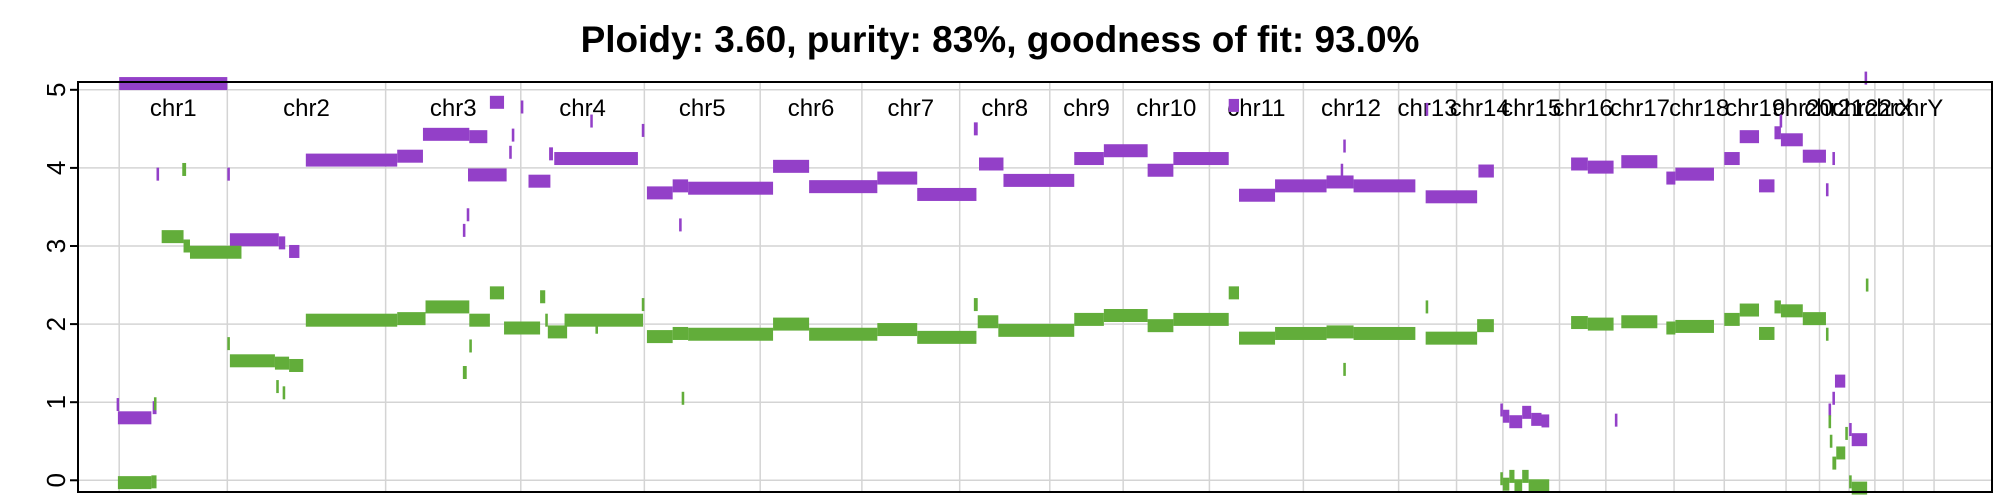 The height and width of the screenshot is (500, 2000). What do you see at coordinates (453, 108) in the screenshot?
I see `chromosome-label: chr3` at bounding box center [453, 108].